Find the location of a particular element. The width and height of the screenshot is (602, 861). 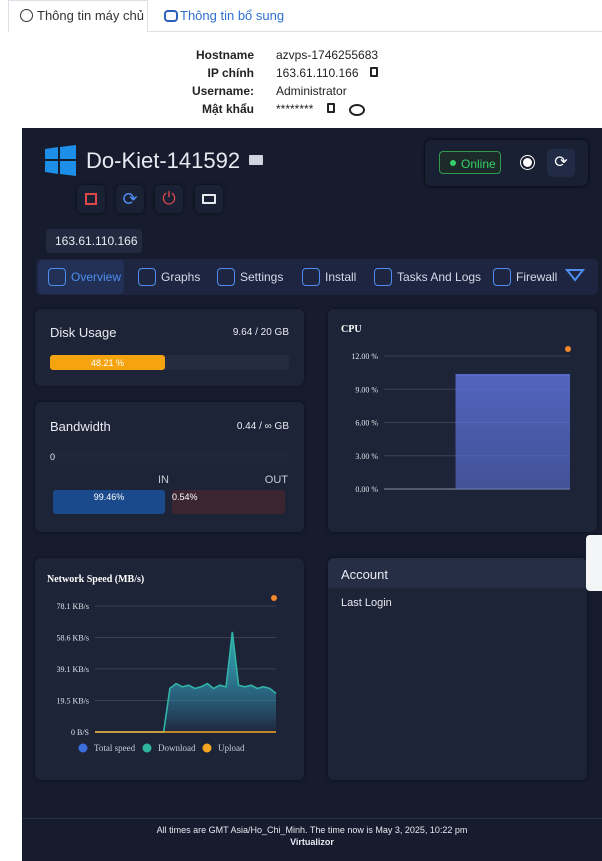

y-tick-label: 6.00 % is located at coordinates (366, 423).